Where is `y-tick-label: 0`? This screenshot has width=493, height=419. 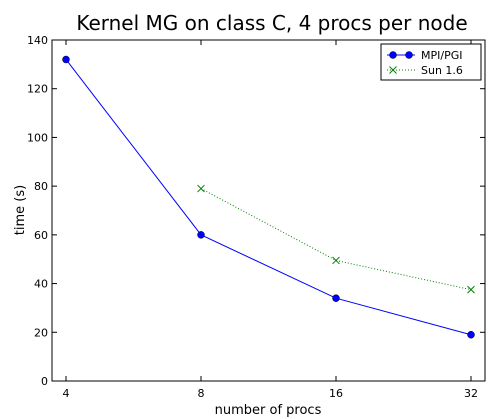
y-tick-label: 0 is located at coordinates (44, 381).